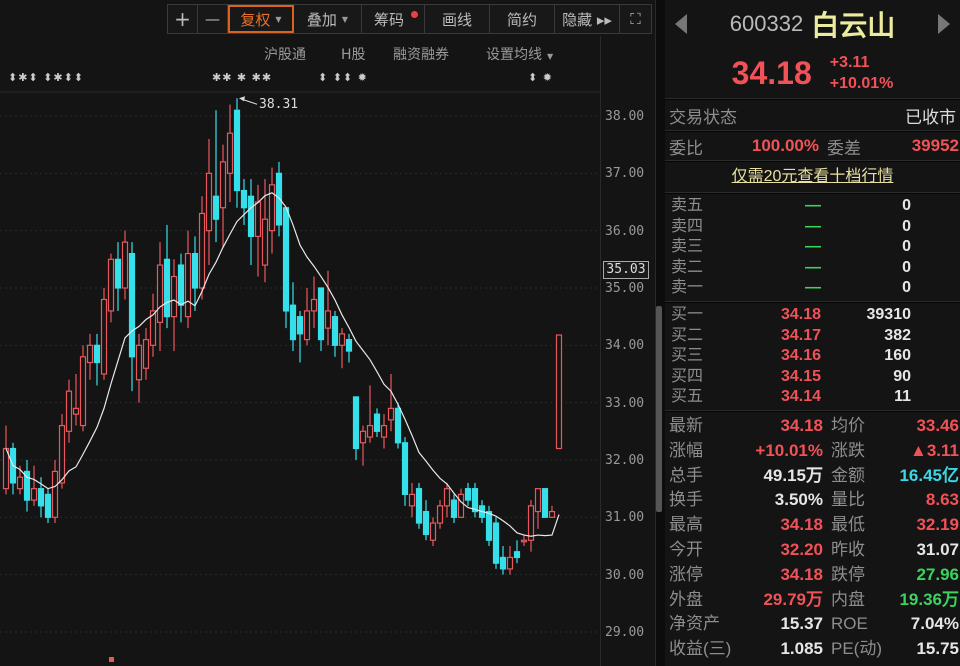 Image resolution: width=960 pixels, height=666 pixels. What do you see at coordinates (942, 500) in the screenshot?
I see `stat-value: 8.63` at bounding box center [942, 500].